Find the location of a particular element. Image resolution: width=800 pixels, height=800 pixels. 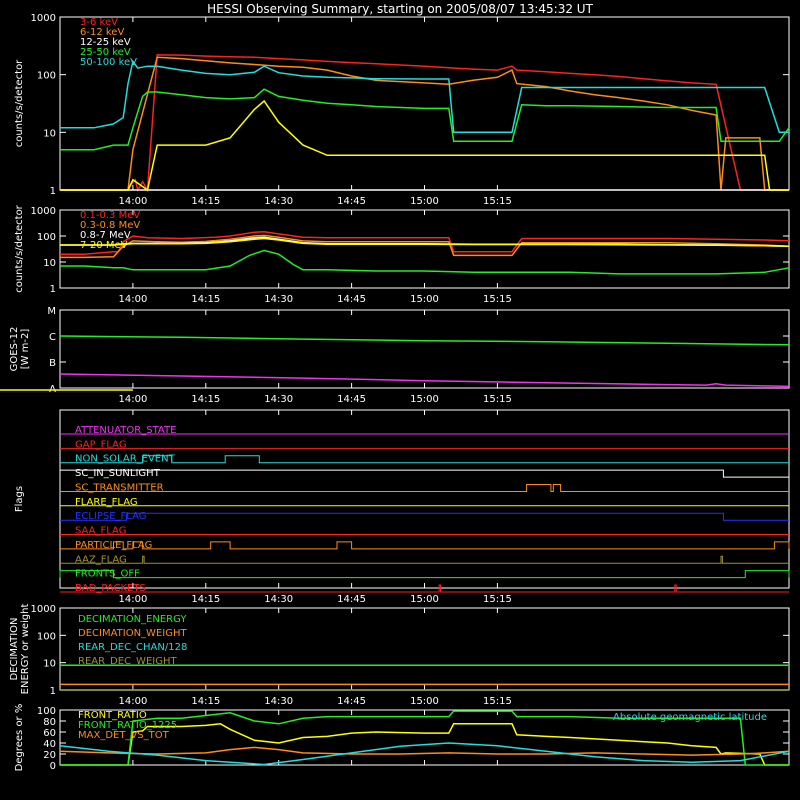

legend-entry: 7-20 MeV is located at coordinates (104, 245).